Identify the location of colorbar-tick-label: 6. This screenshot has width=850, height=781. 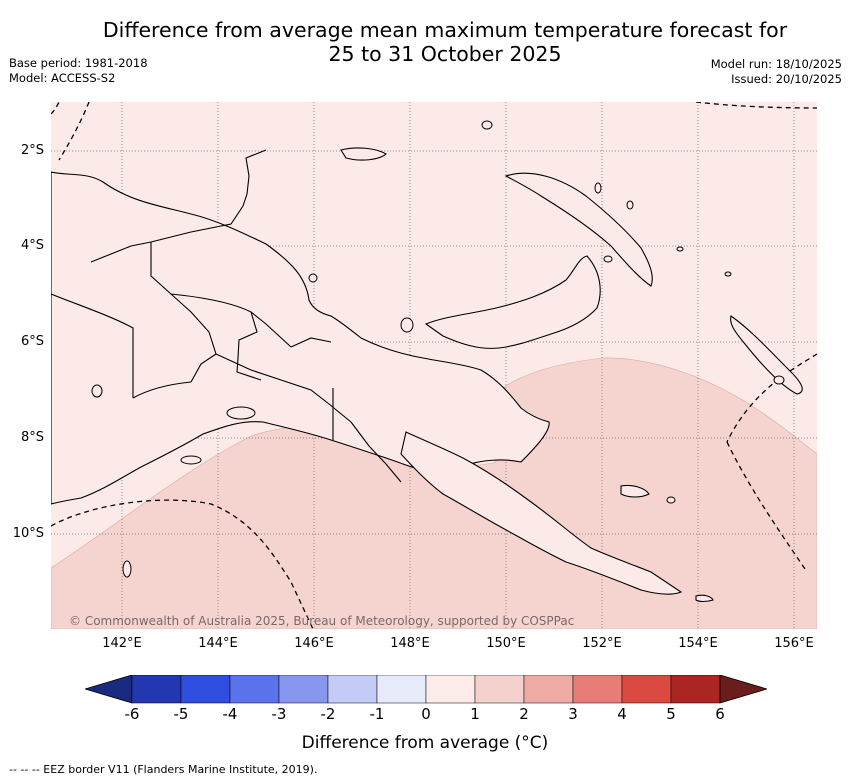
(720, 714).